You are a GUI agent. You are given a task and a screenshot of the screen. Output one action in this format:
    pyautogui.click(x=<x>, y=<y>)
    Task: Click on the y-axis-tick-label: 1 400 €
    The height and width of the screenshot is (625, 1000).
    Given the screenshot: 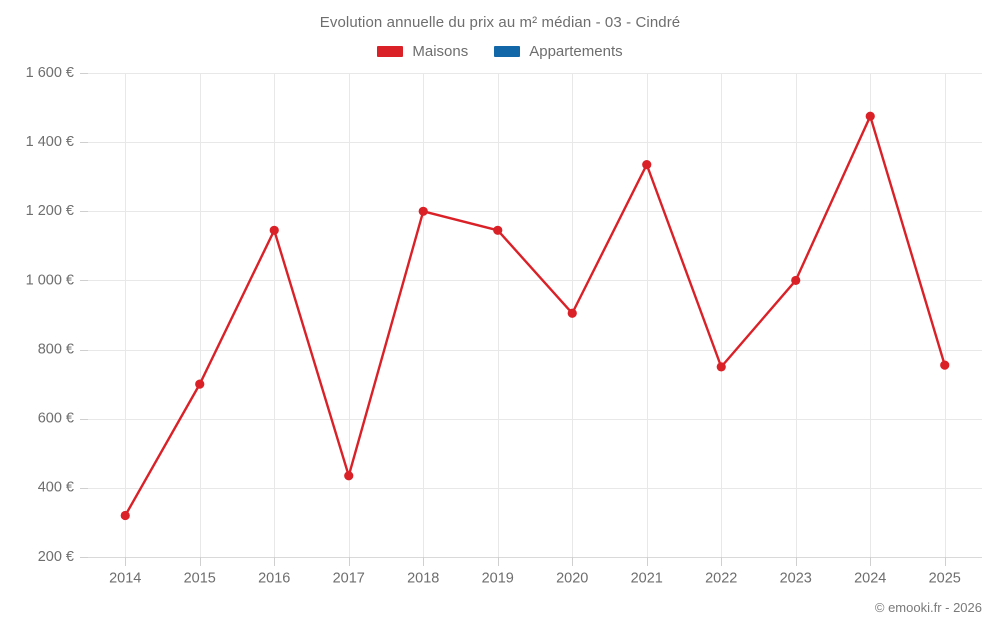 What is the action you would take?
    pyautogui.click(x=50, y=142)
    